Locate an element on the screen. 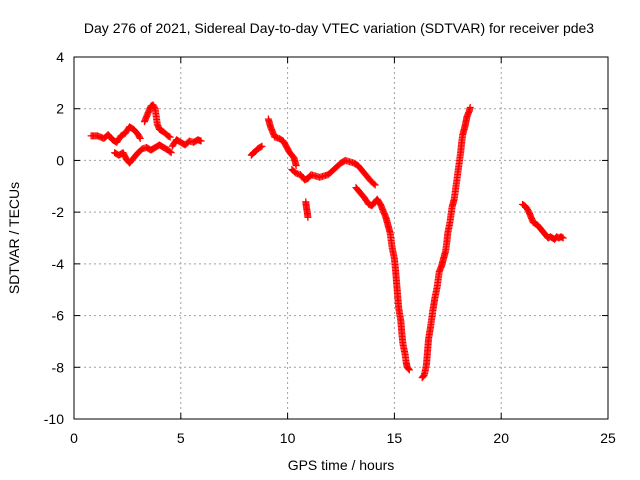  y-tick-labels: -10 -8 -6 -4 -2 0 2 4 is located at coordinates (54, 238).